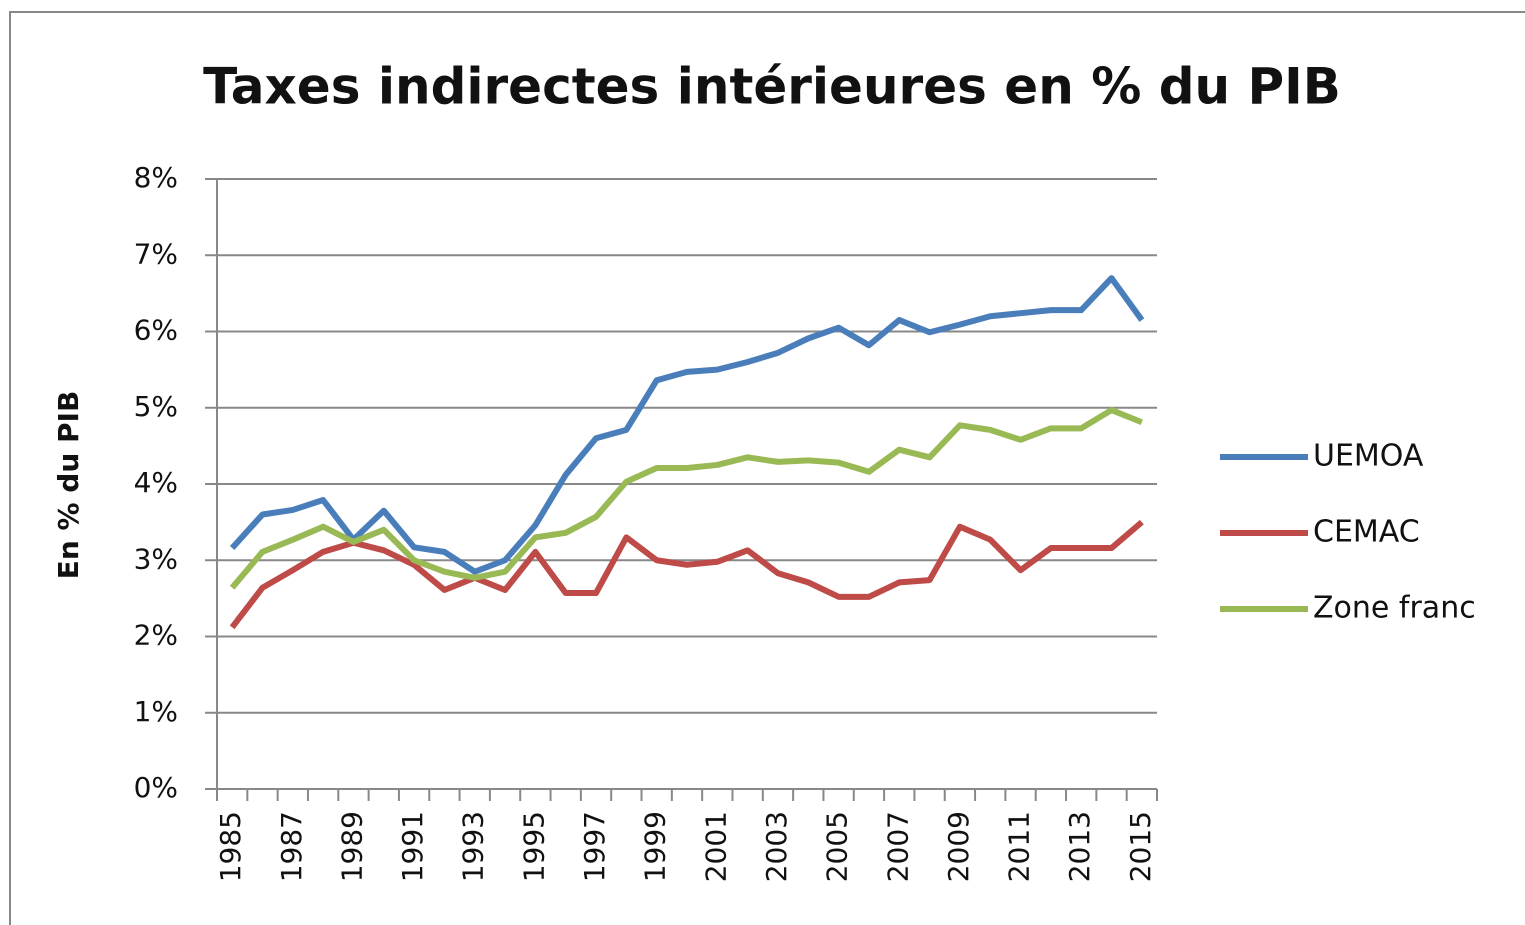  Describe the element at coordinates (156, 406) in the screenshot. I see `y-tick-label: 5%` at that location.